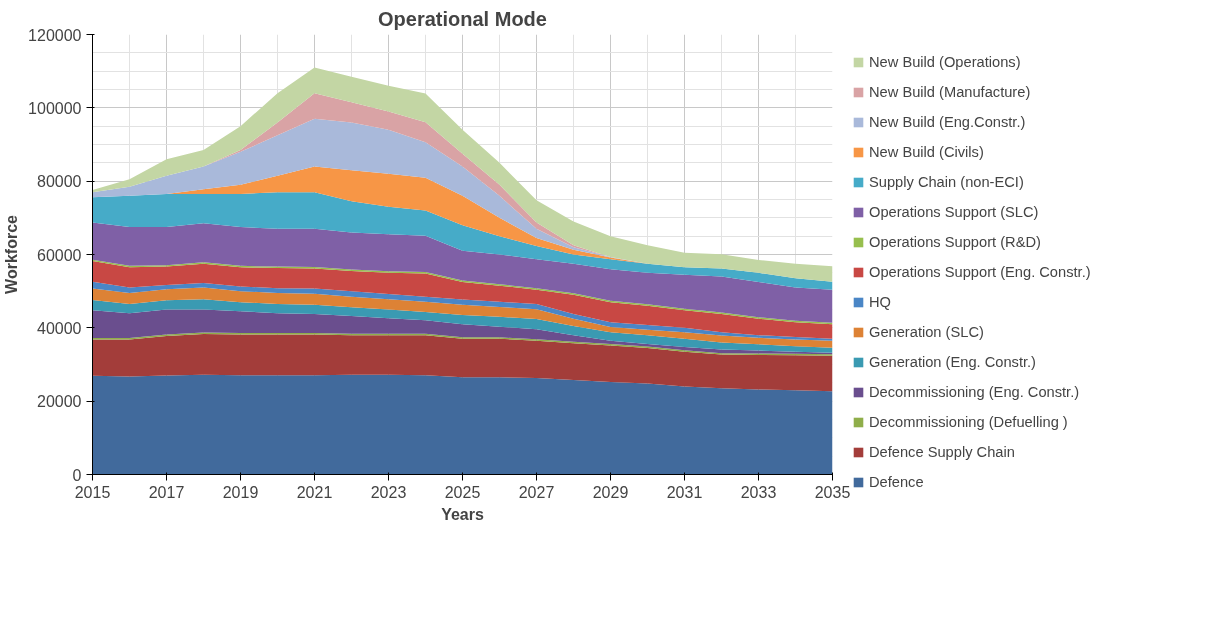 The height and width of the screenshot is (621, 1227). Describe the element at coordinates (610, 492) in the screenshot. I see `x-tick-label: 2029` at that location.